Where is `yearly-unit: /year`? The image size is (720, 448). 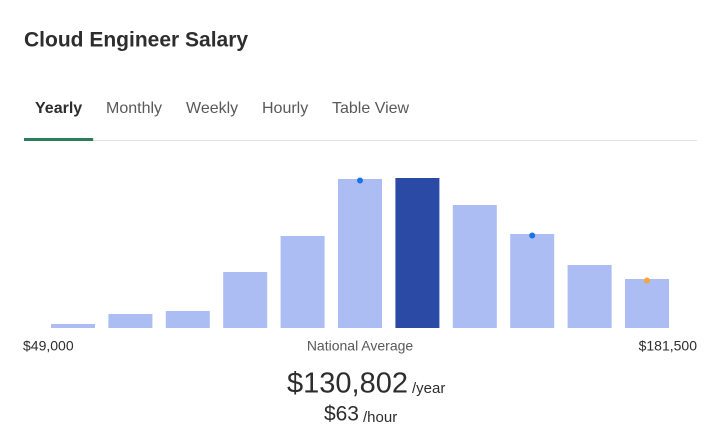
yearly-unit: /year is located at coordinates (428, 388).